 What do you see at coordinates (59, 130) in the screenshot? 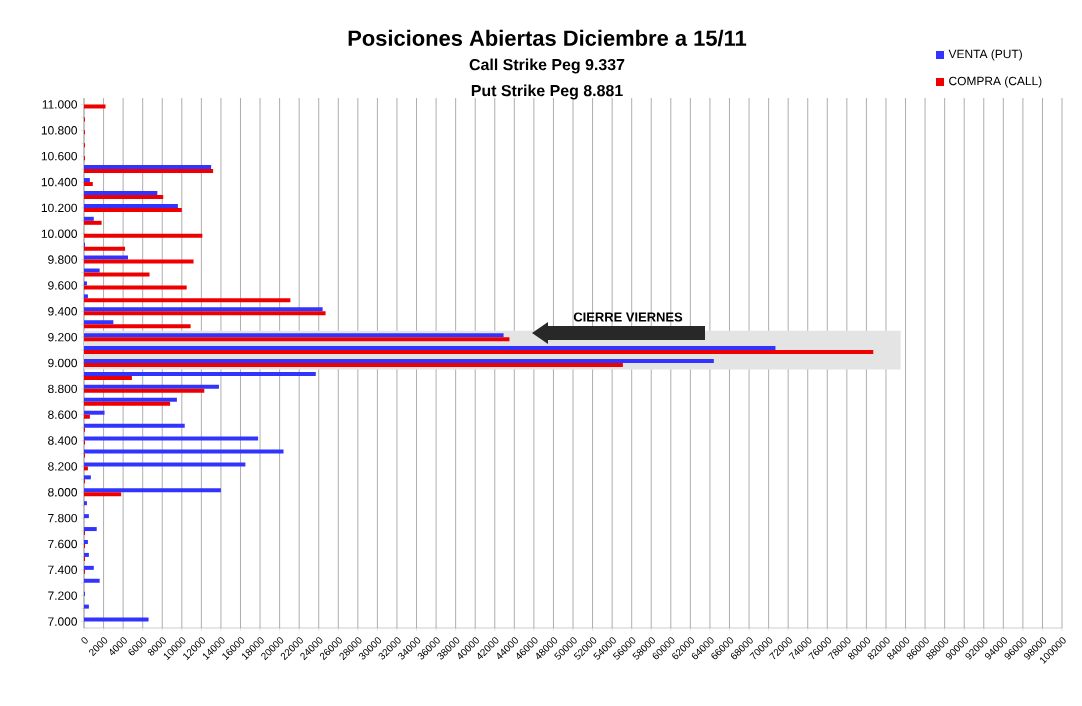
I see `y-tick-label: 10.800` at bounding box center [59, 130].